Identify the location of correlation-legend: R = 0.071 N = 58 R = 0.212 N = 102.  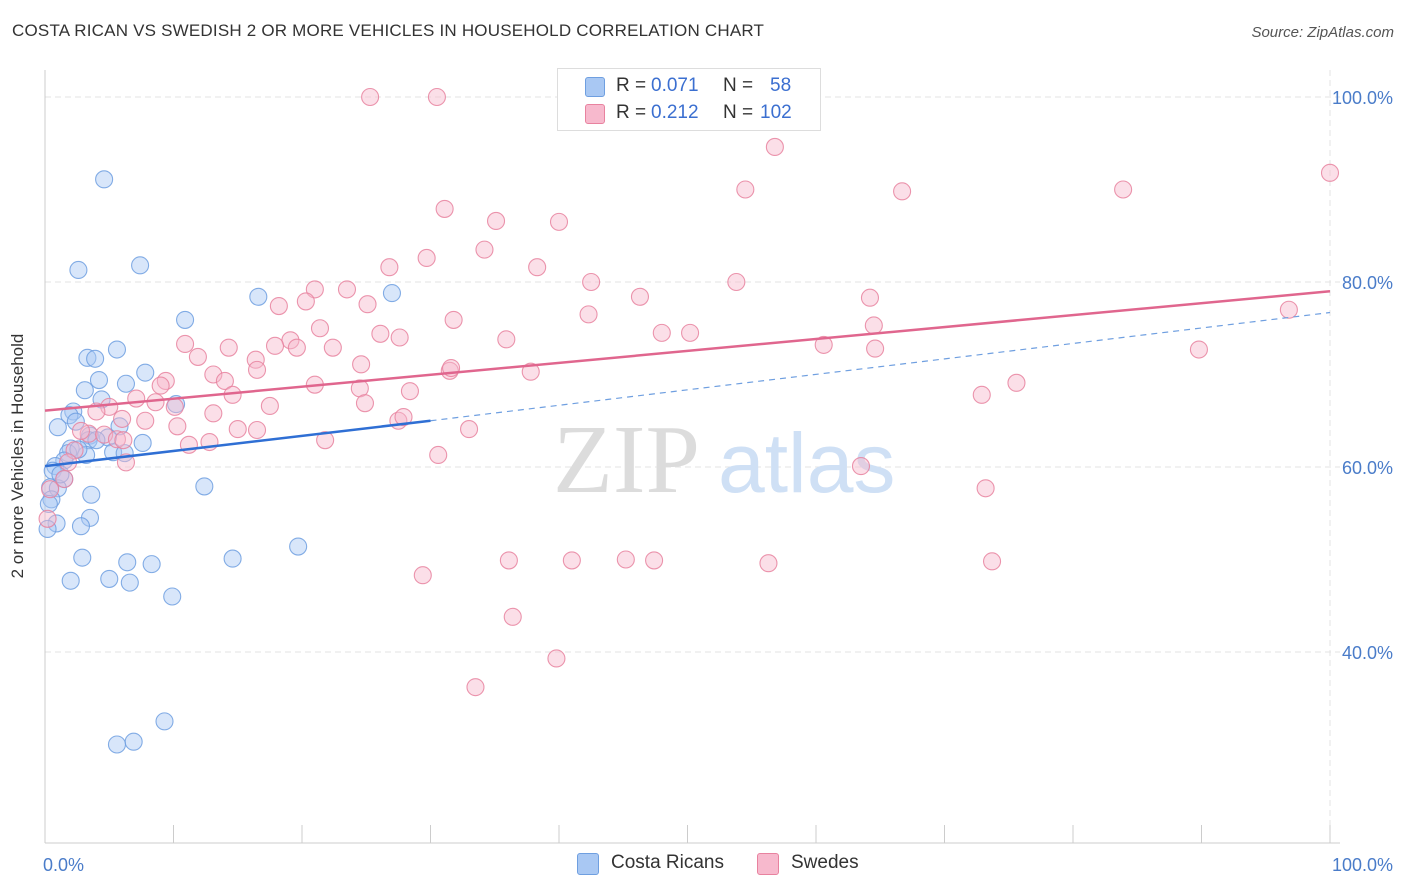
(689, 99).